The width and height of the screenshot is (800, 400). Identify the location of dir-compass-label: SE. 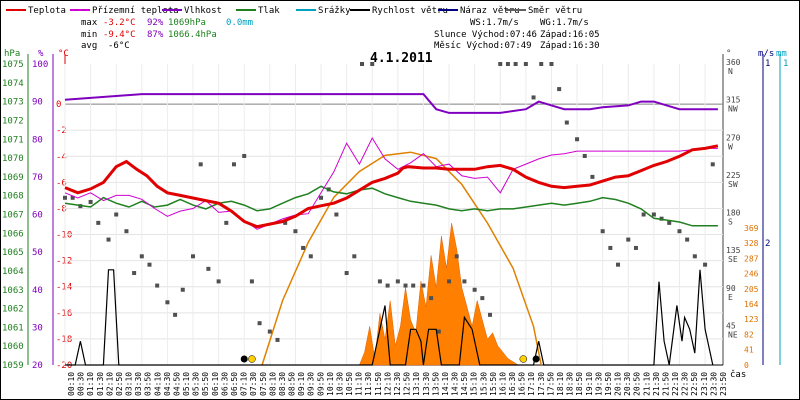
(733, 259).